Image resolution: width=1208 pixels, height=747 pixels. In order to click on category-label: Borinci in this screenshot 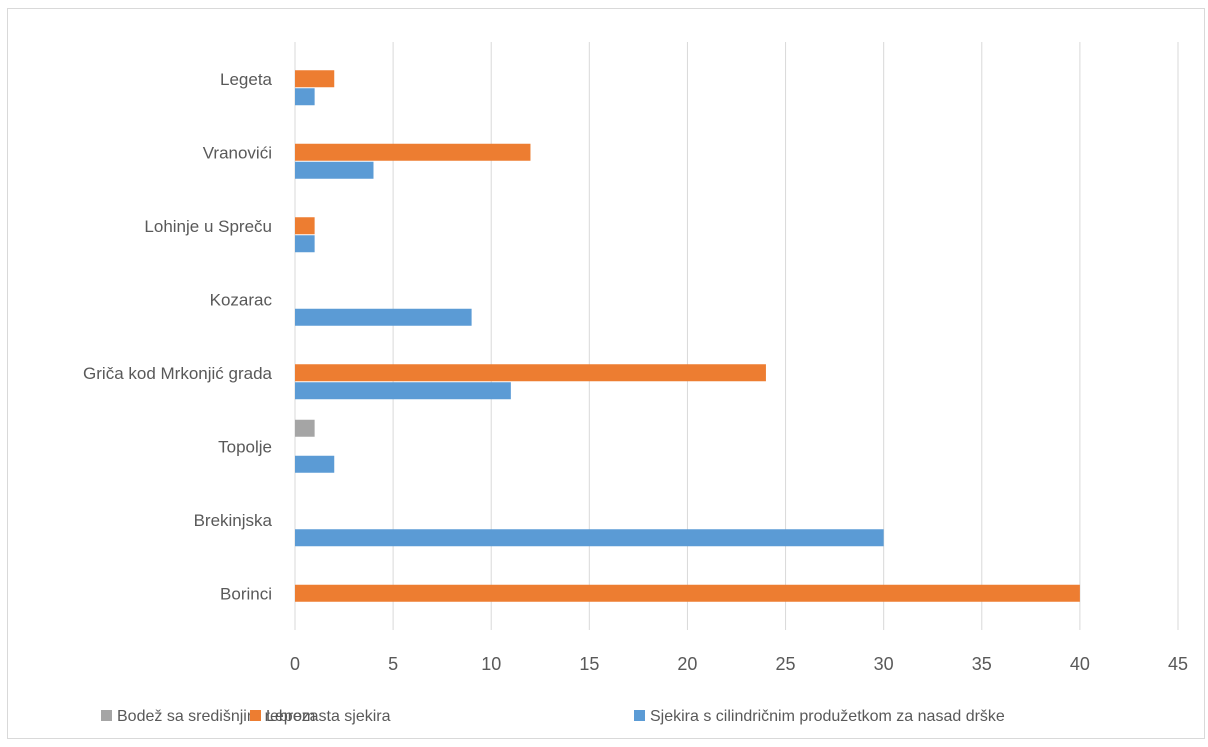, I will do `click(246, 593)`.